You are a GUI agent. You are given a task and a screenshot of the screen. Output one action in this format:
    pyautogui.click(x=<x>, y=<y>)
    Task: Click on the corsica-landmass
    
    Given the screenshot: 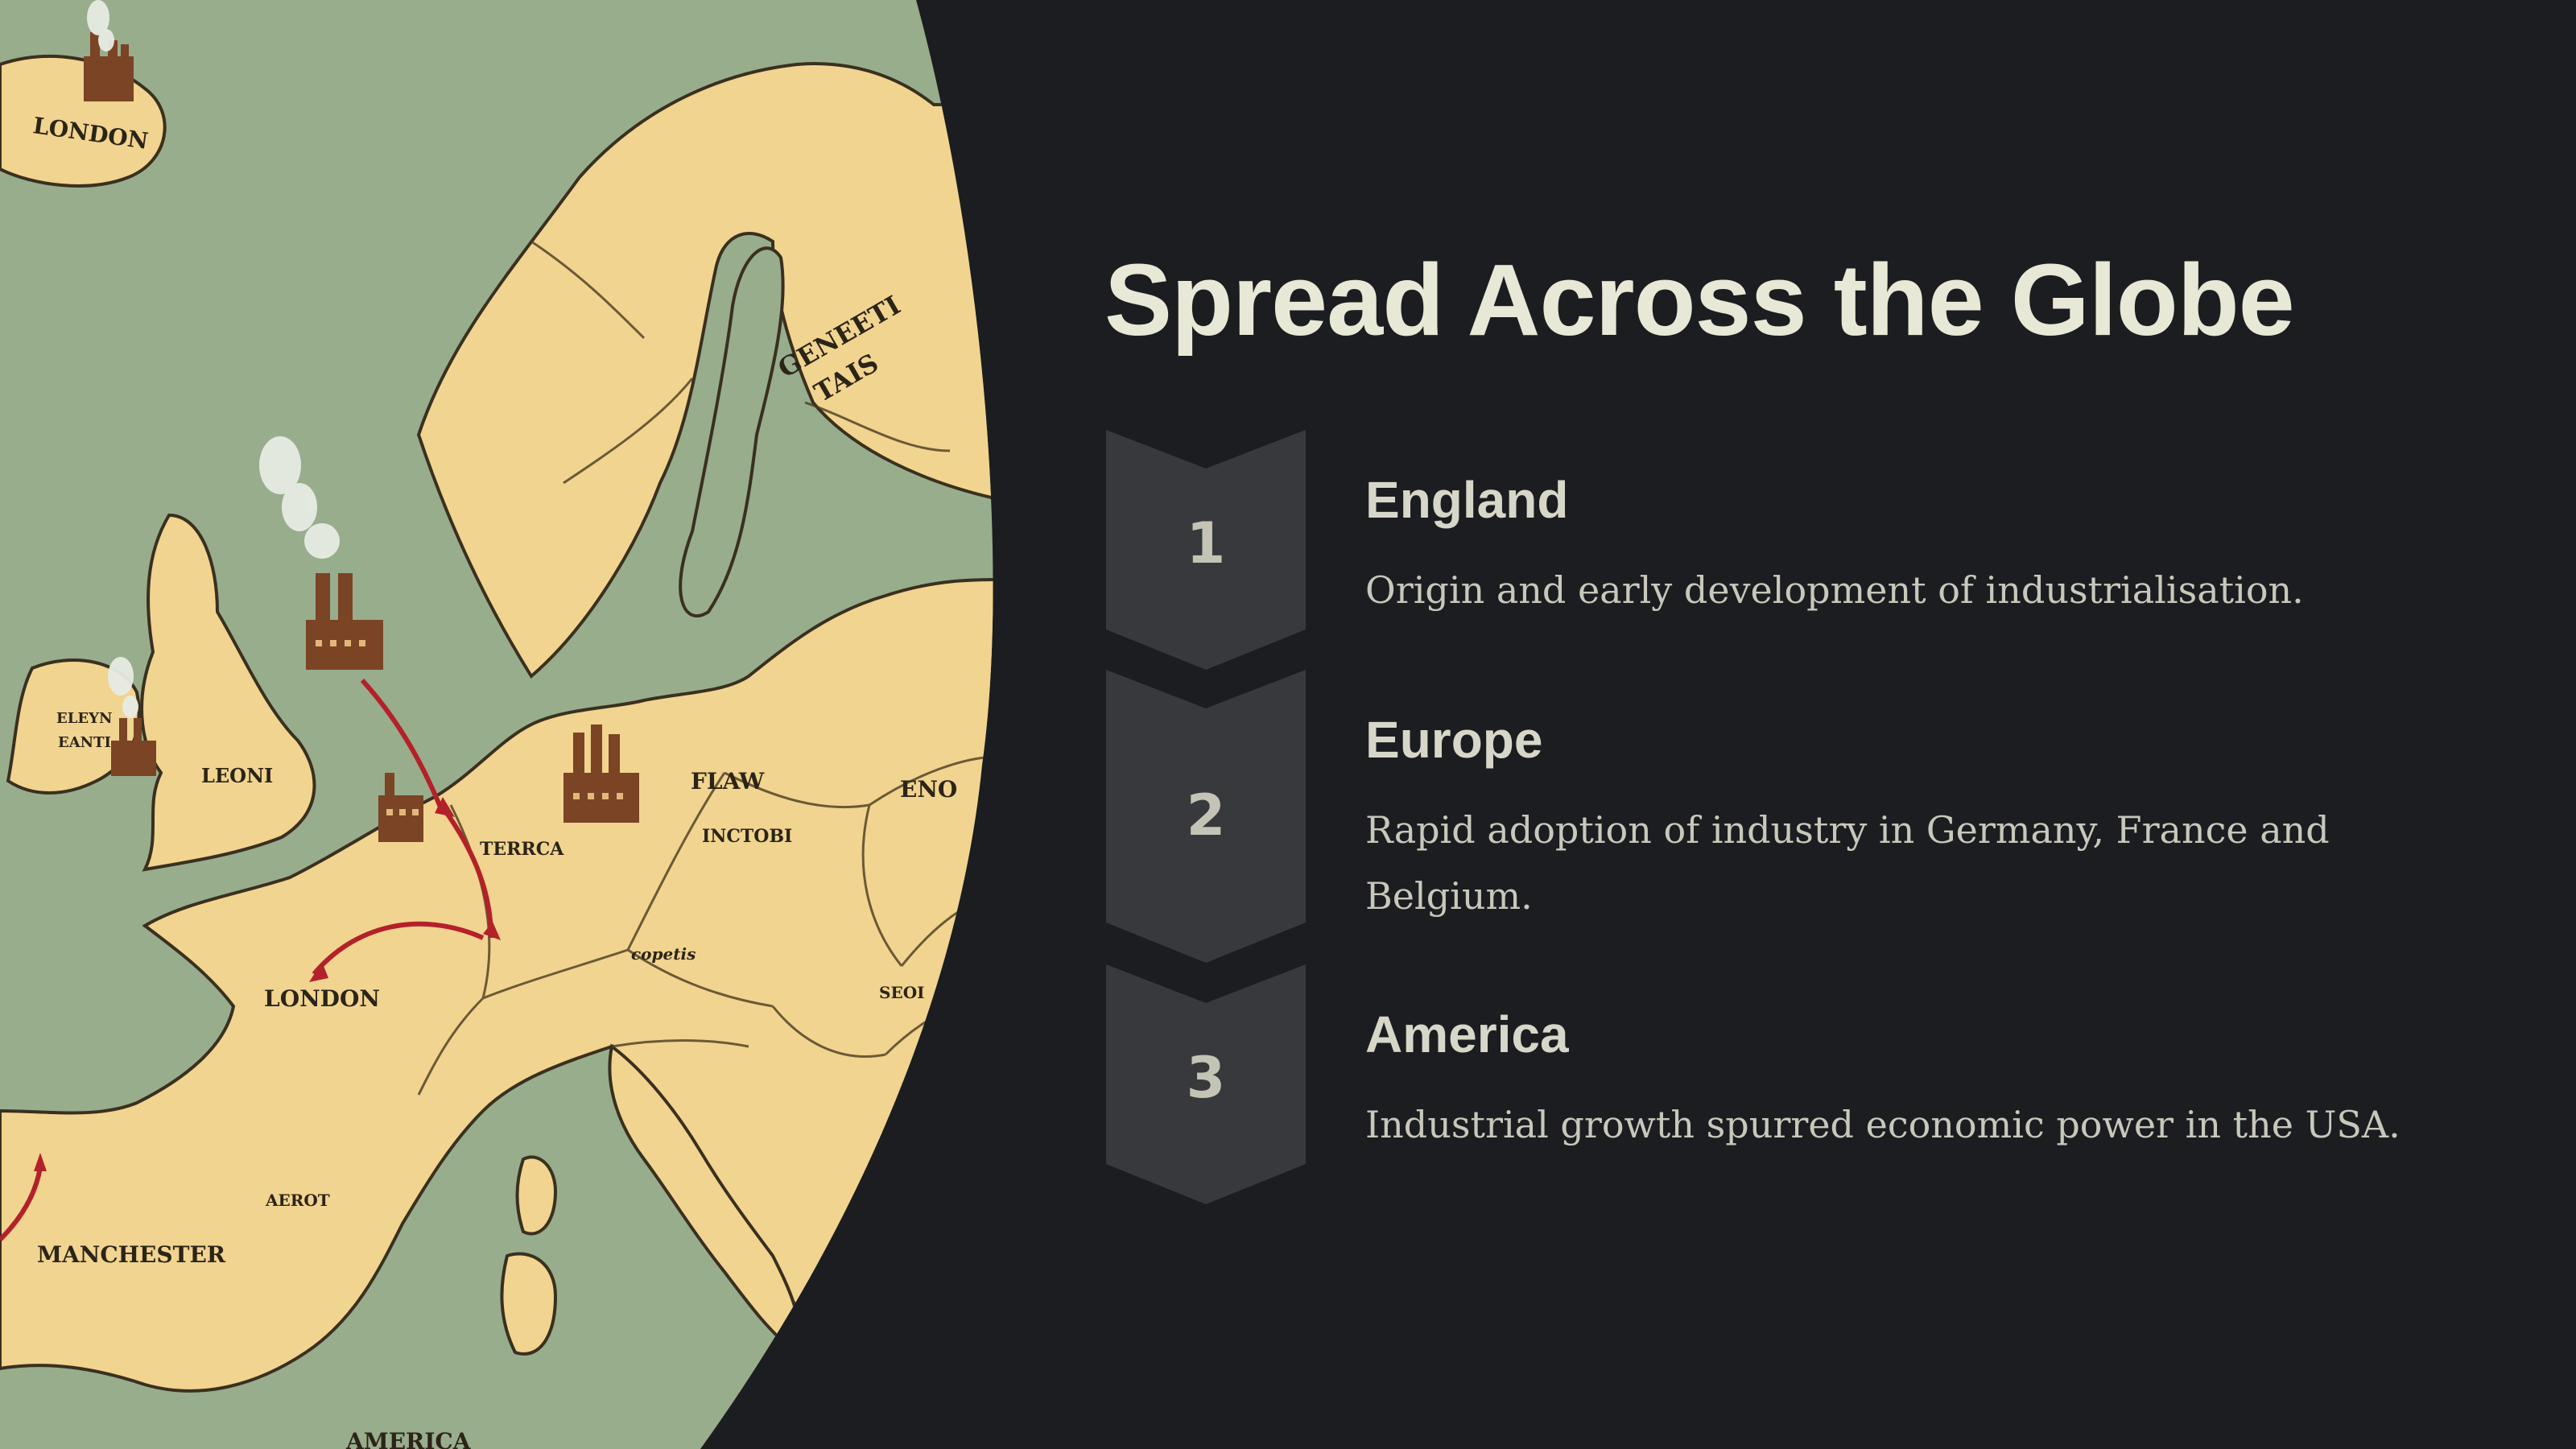 What is the action you would take?
    pyautogui.click(x=536, y=1195)
    